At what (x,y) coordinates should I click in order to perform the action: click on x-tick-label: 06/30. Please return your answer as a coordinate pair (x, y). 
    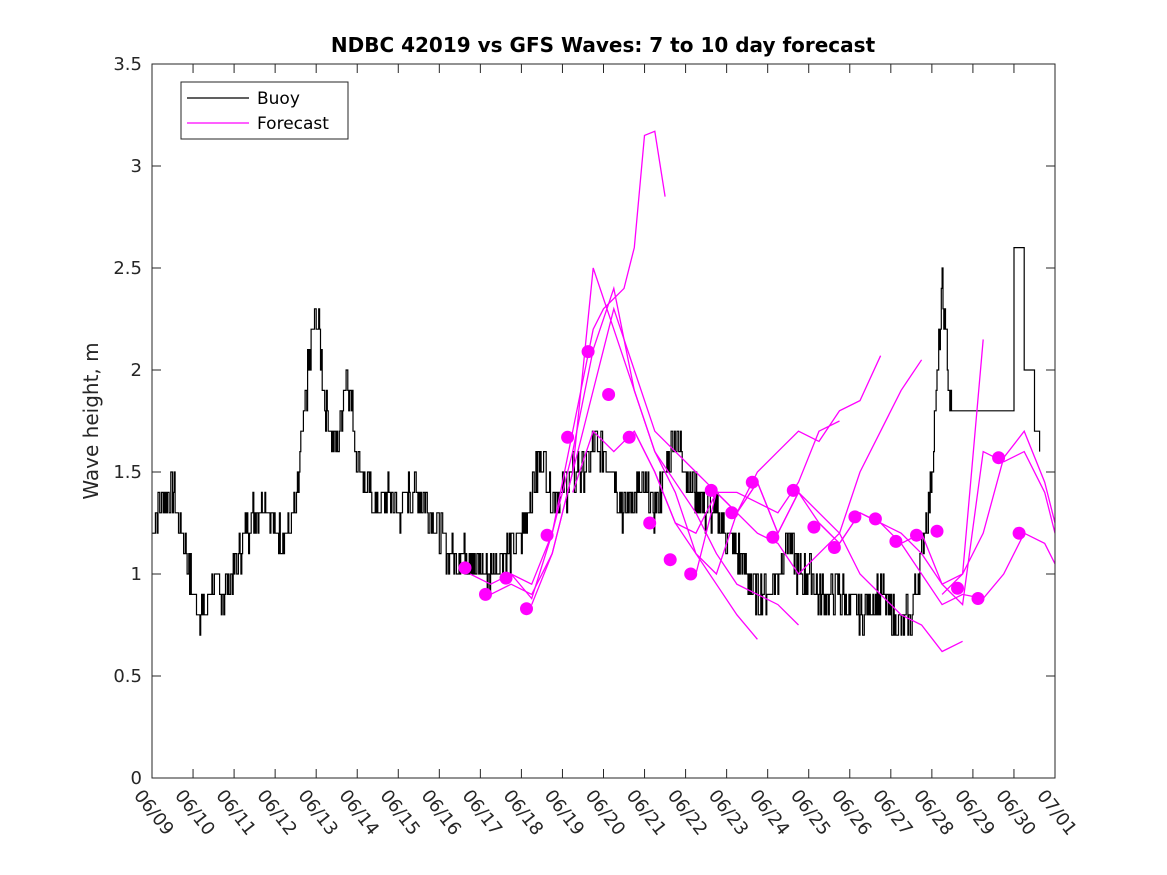
    Looking at the image, I should click on (1015, 813).